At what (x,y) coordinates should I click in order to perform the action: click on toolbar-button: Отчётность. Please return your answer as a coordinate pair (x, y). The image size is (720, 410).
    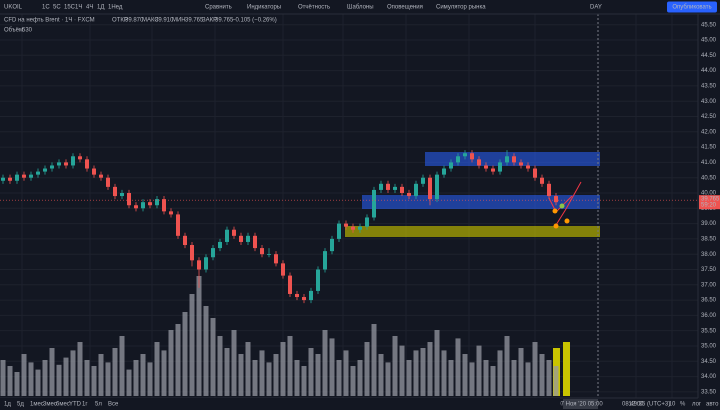
    Looking at the image, I should click on (314, 8).